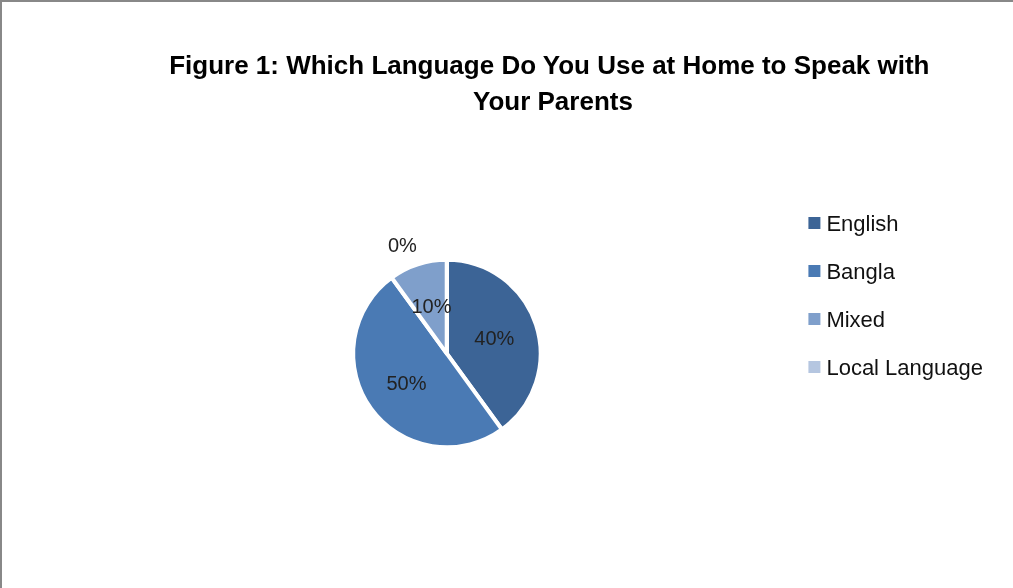  Describe the element at coordinates (406, 382) in the screenshot. I see `data-label: 50%` at that location.